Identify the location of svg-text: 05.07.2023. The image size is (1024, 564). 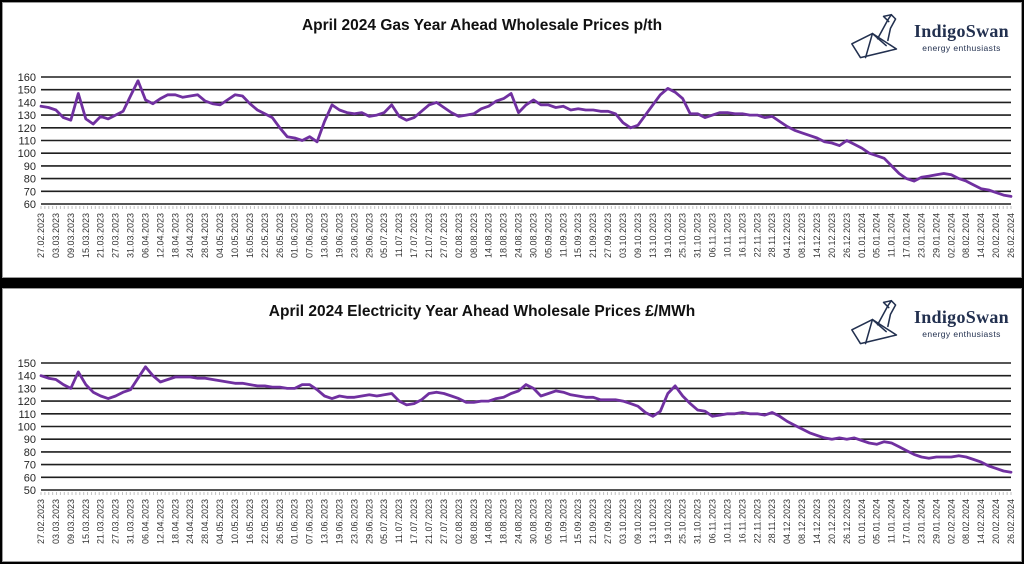
(384, 521).